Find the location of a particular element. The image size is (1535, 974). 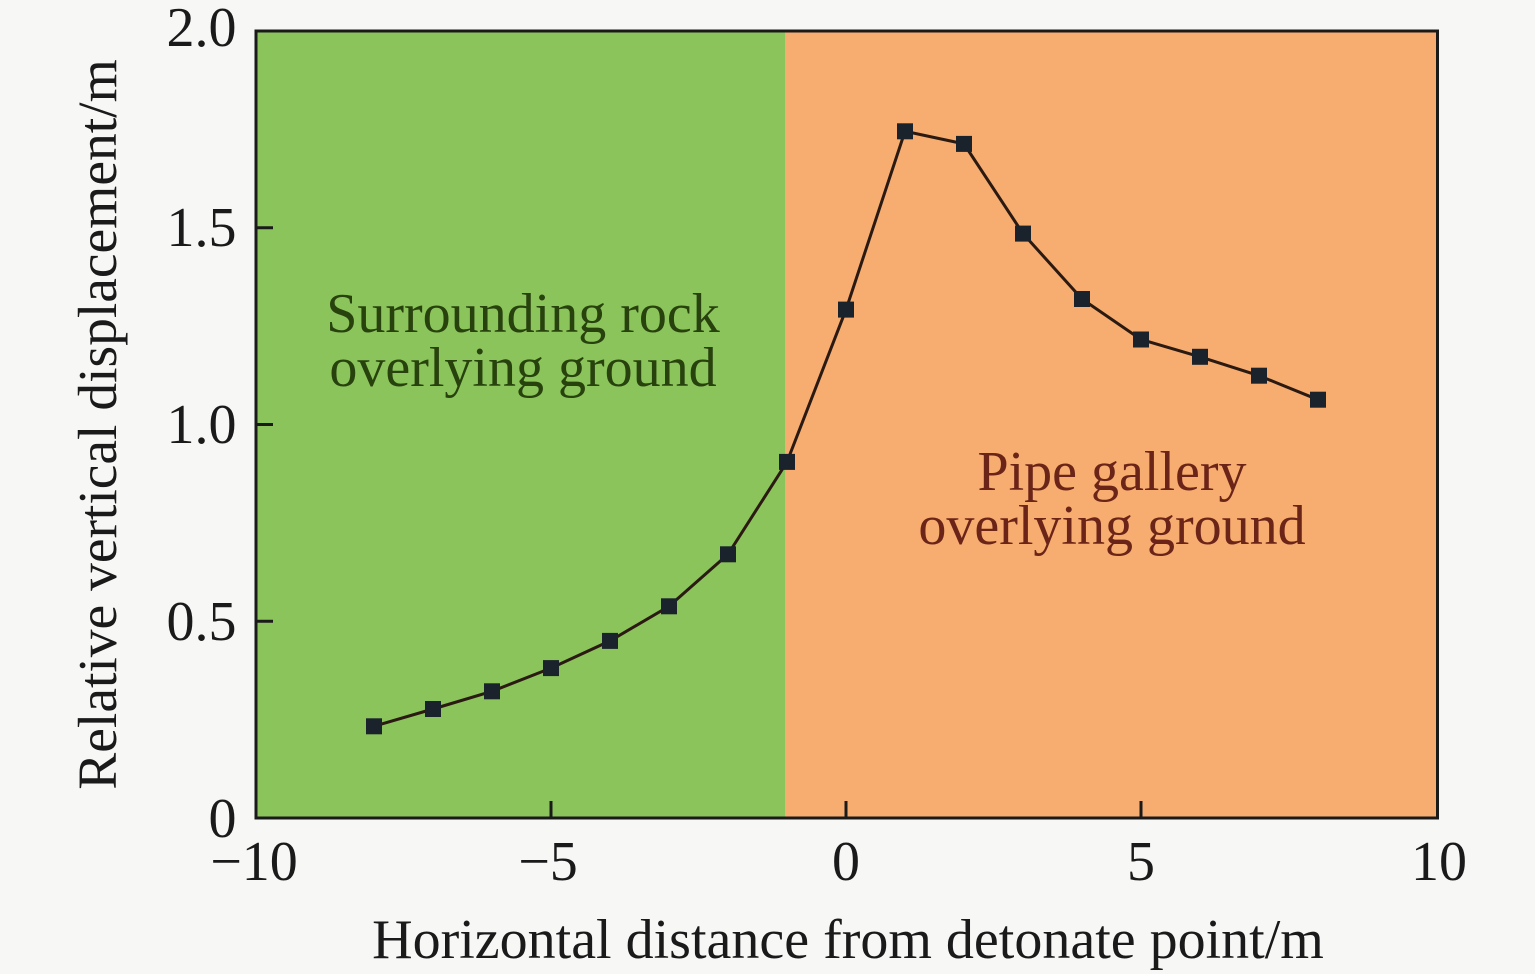

svg-text: 1.0 is located at coordinates (202, 425).